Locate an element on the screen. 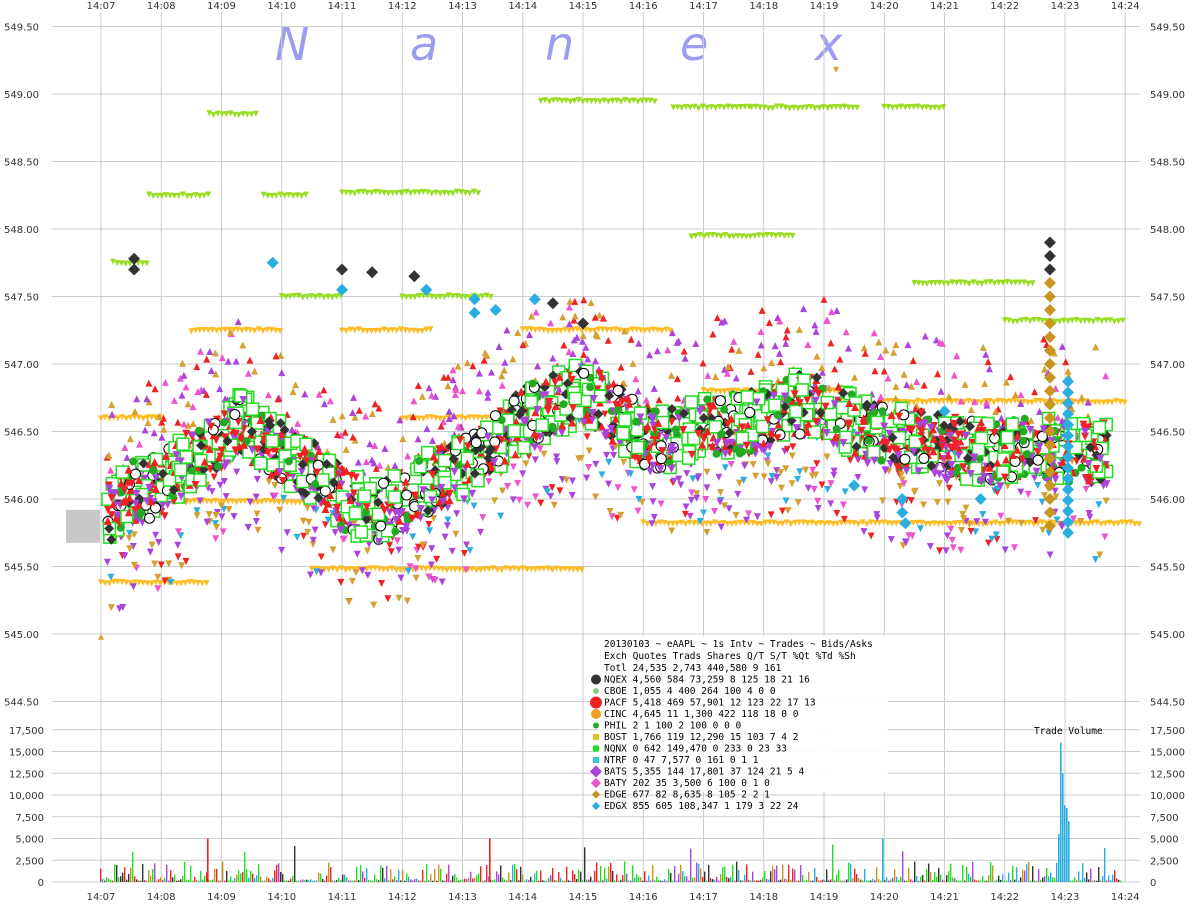 The width and height of the screenshot is (1203, 905). volume-tall-bar is located at coordinates (208, 860).